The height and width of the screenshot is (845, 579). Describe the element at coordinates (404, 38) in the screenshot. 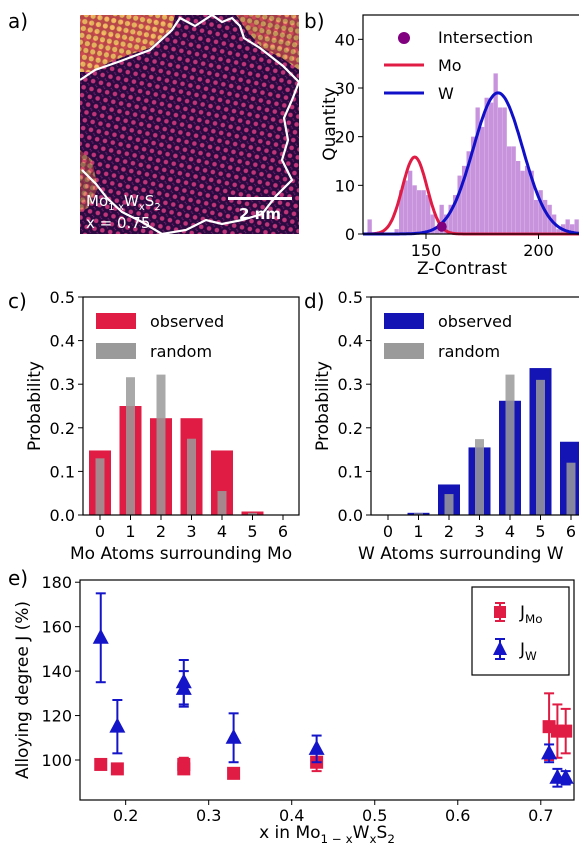

I see `legend-marker` at that location.